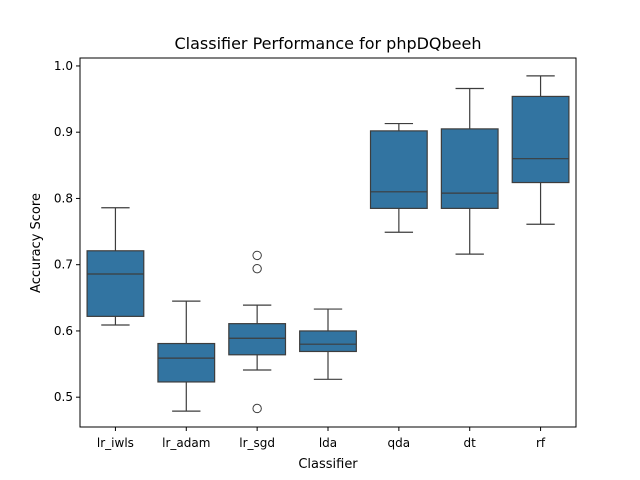 This screenshot has height=480, width=640. What do you see at coordinates (328, 443) in the screenshot?
I see `x-tick-label: lda` at bounding box center [328, 443].